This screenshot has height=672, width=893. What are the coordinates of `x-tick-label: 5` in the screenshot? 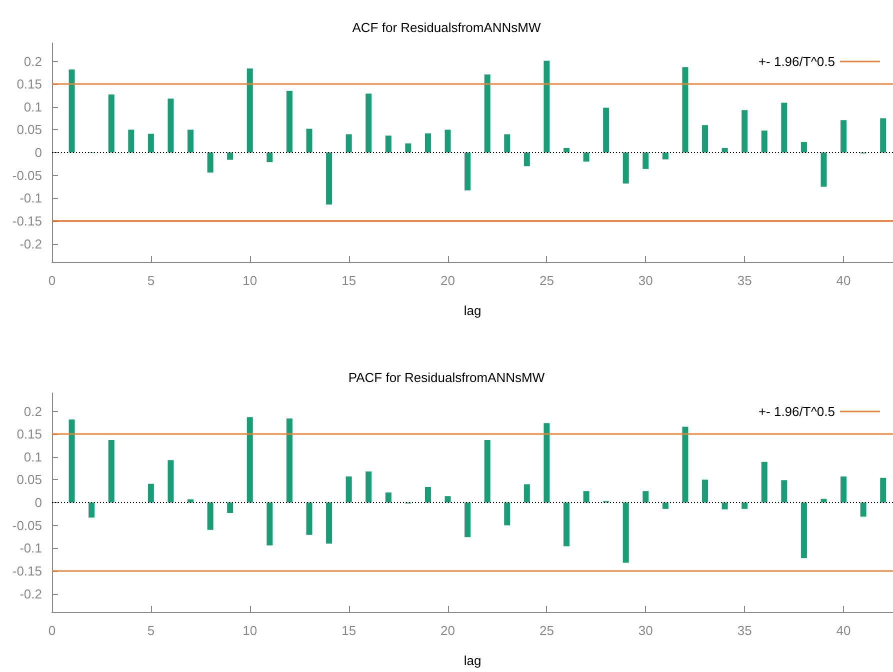 It's located at (151, 280).